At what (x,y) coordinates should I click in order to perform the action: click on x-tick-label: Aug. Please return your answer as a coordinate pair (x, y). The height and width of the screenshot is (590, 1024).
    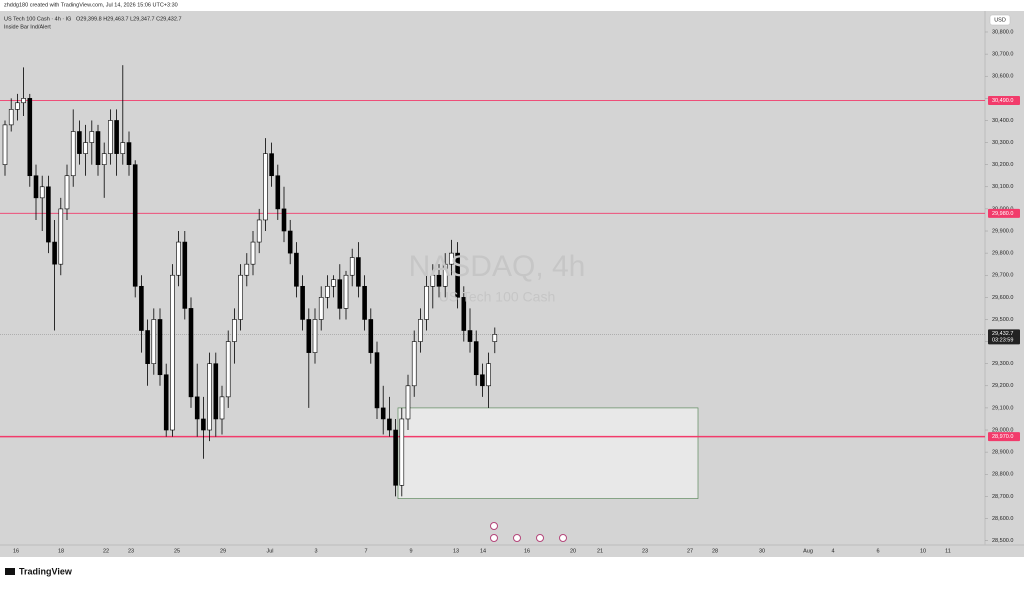
    Looking at the image, I should click on (808, 551).